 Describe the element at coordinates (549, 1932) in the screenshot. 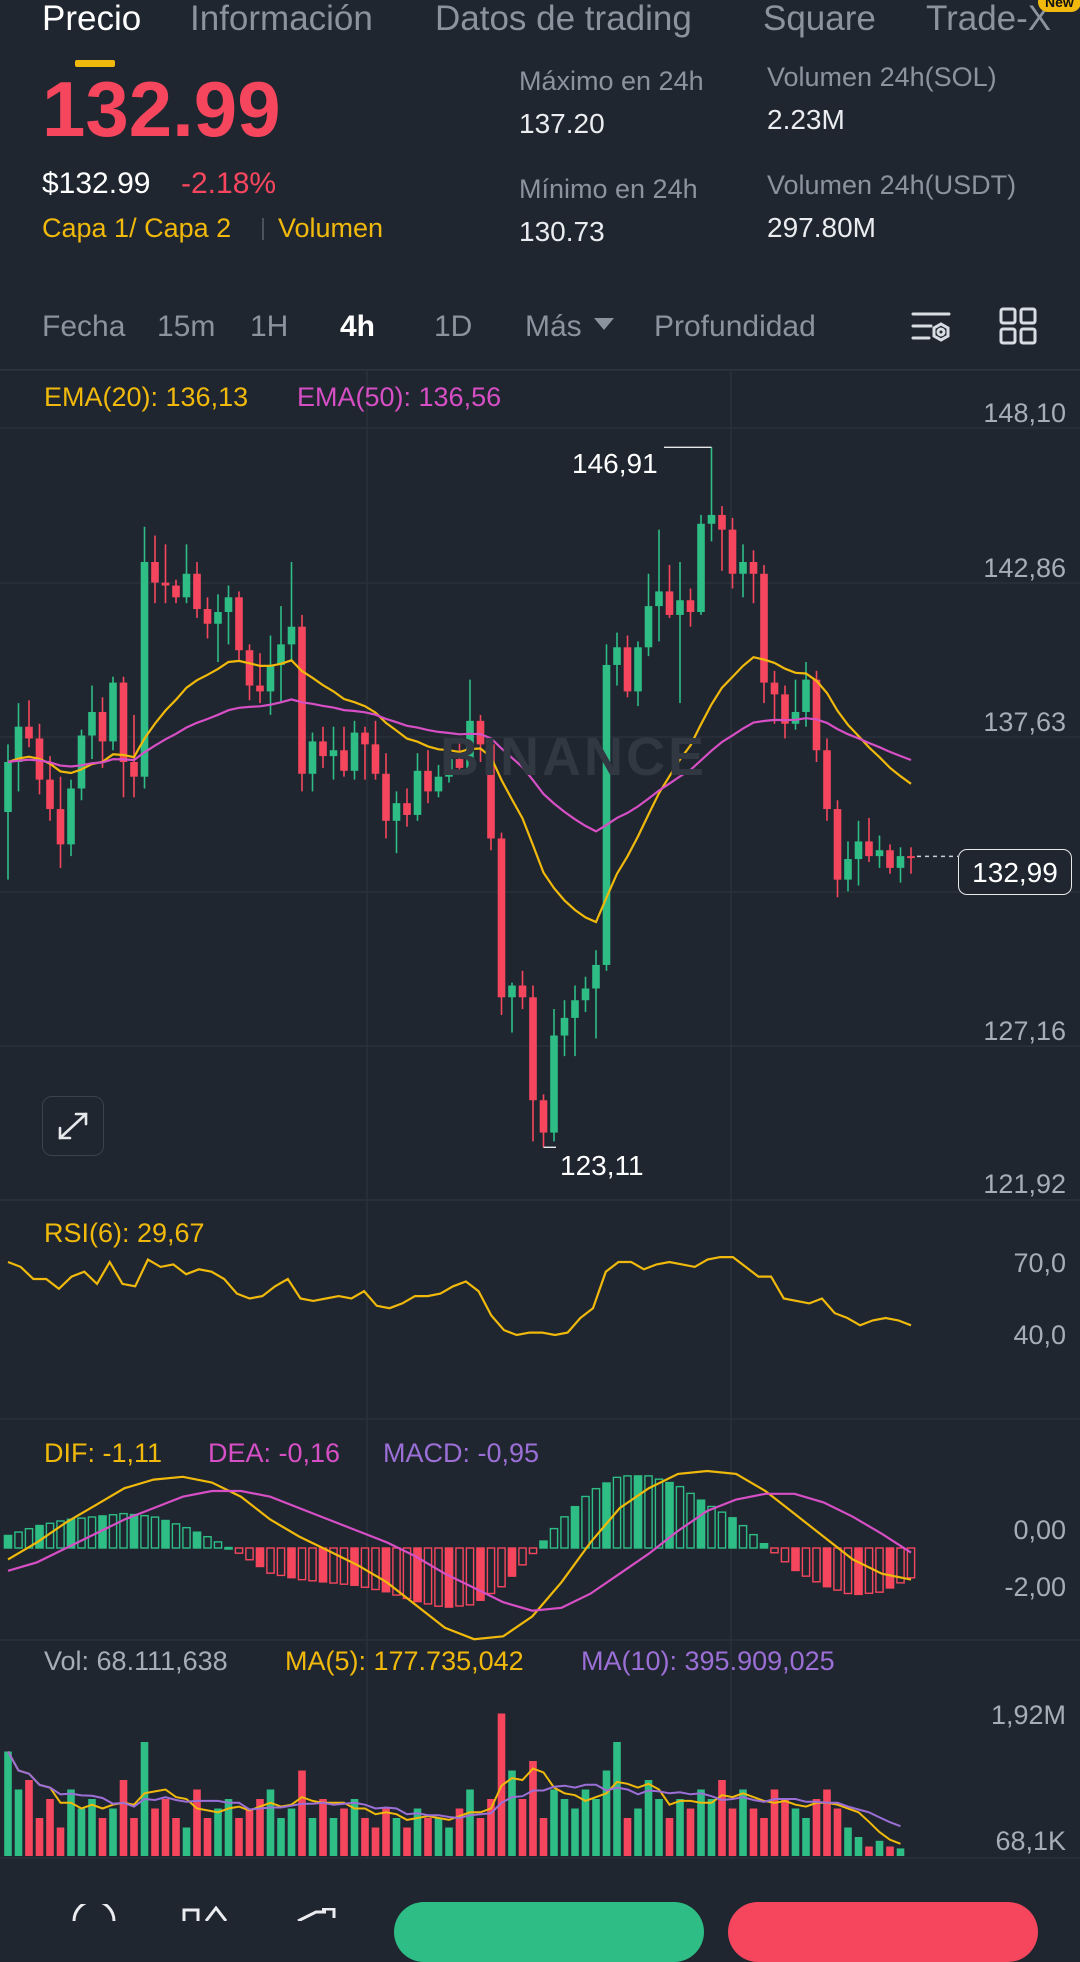

I see `buy-button` at that location.